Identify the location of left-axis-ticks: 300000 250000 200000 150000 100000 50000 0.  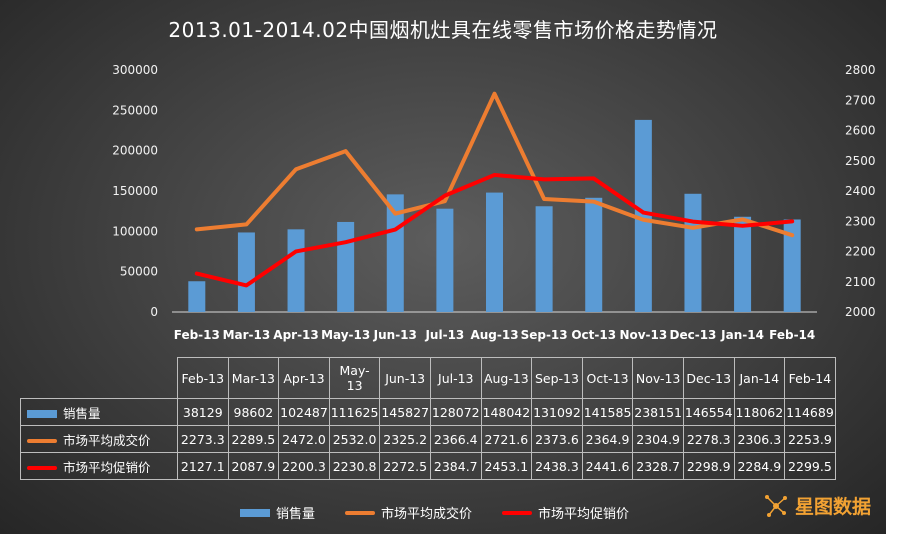
(135, 191).